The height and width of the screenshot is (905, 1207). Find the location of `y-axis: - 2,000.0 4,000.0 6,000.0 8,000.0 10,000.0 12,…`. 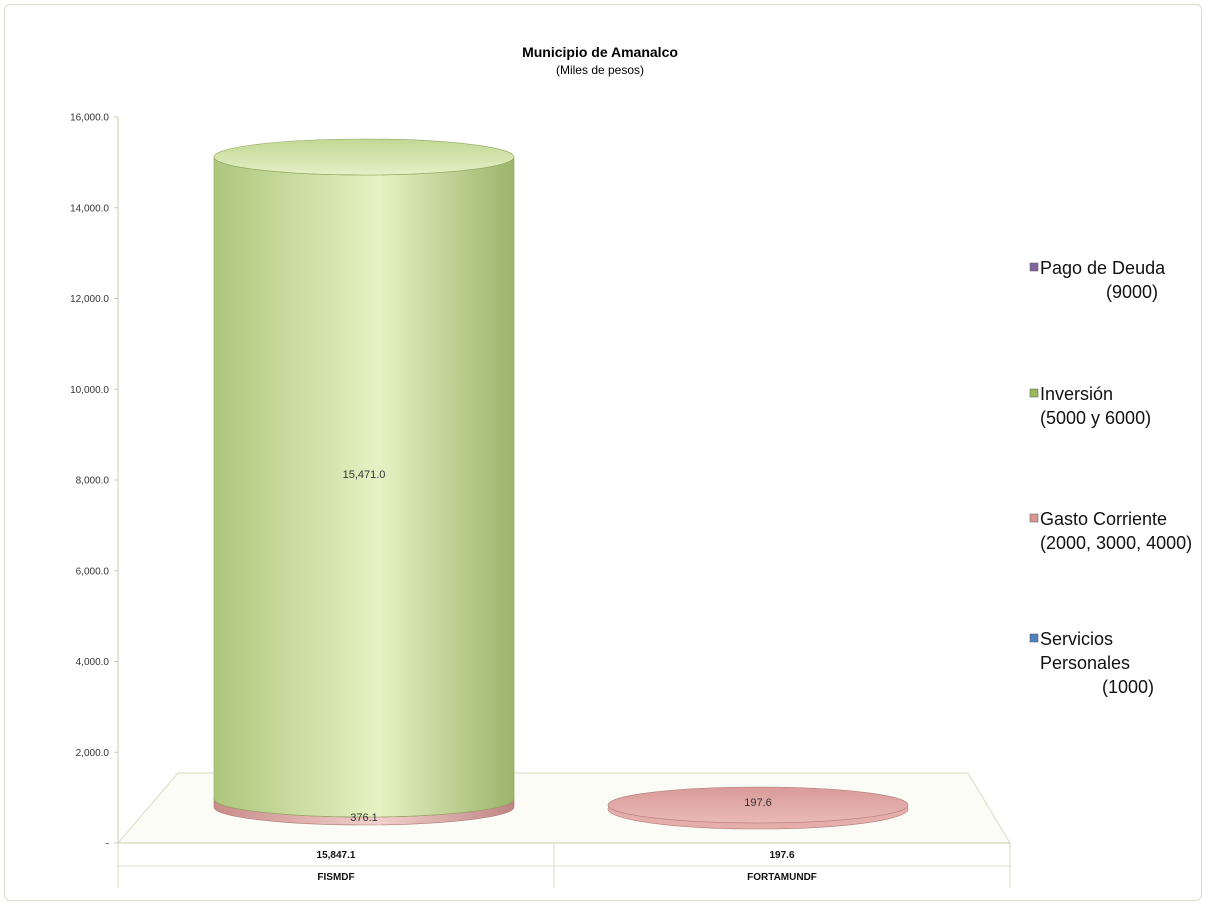

y-axis: - 2,000.0 4,000.0 6,000.0 8,000.0 10,000.0 12,… is located at coordinates (94, 481).